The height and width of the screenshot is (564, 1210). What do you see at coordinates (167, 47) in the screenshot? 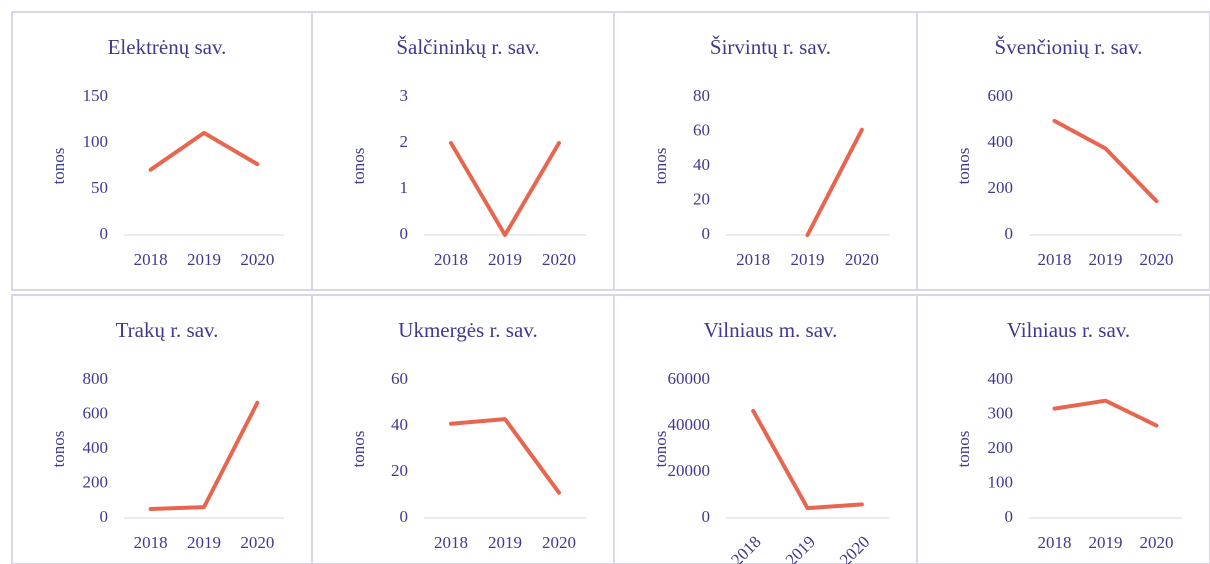
I see `chart-title: Elektrėnų sav.` at bounding box center [167, 47].